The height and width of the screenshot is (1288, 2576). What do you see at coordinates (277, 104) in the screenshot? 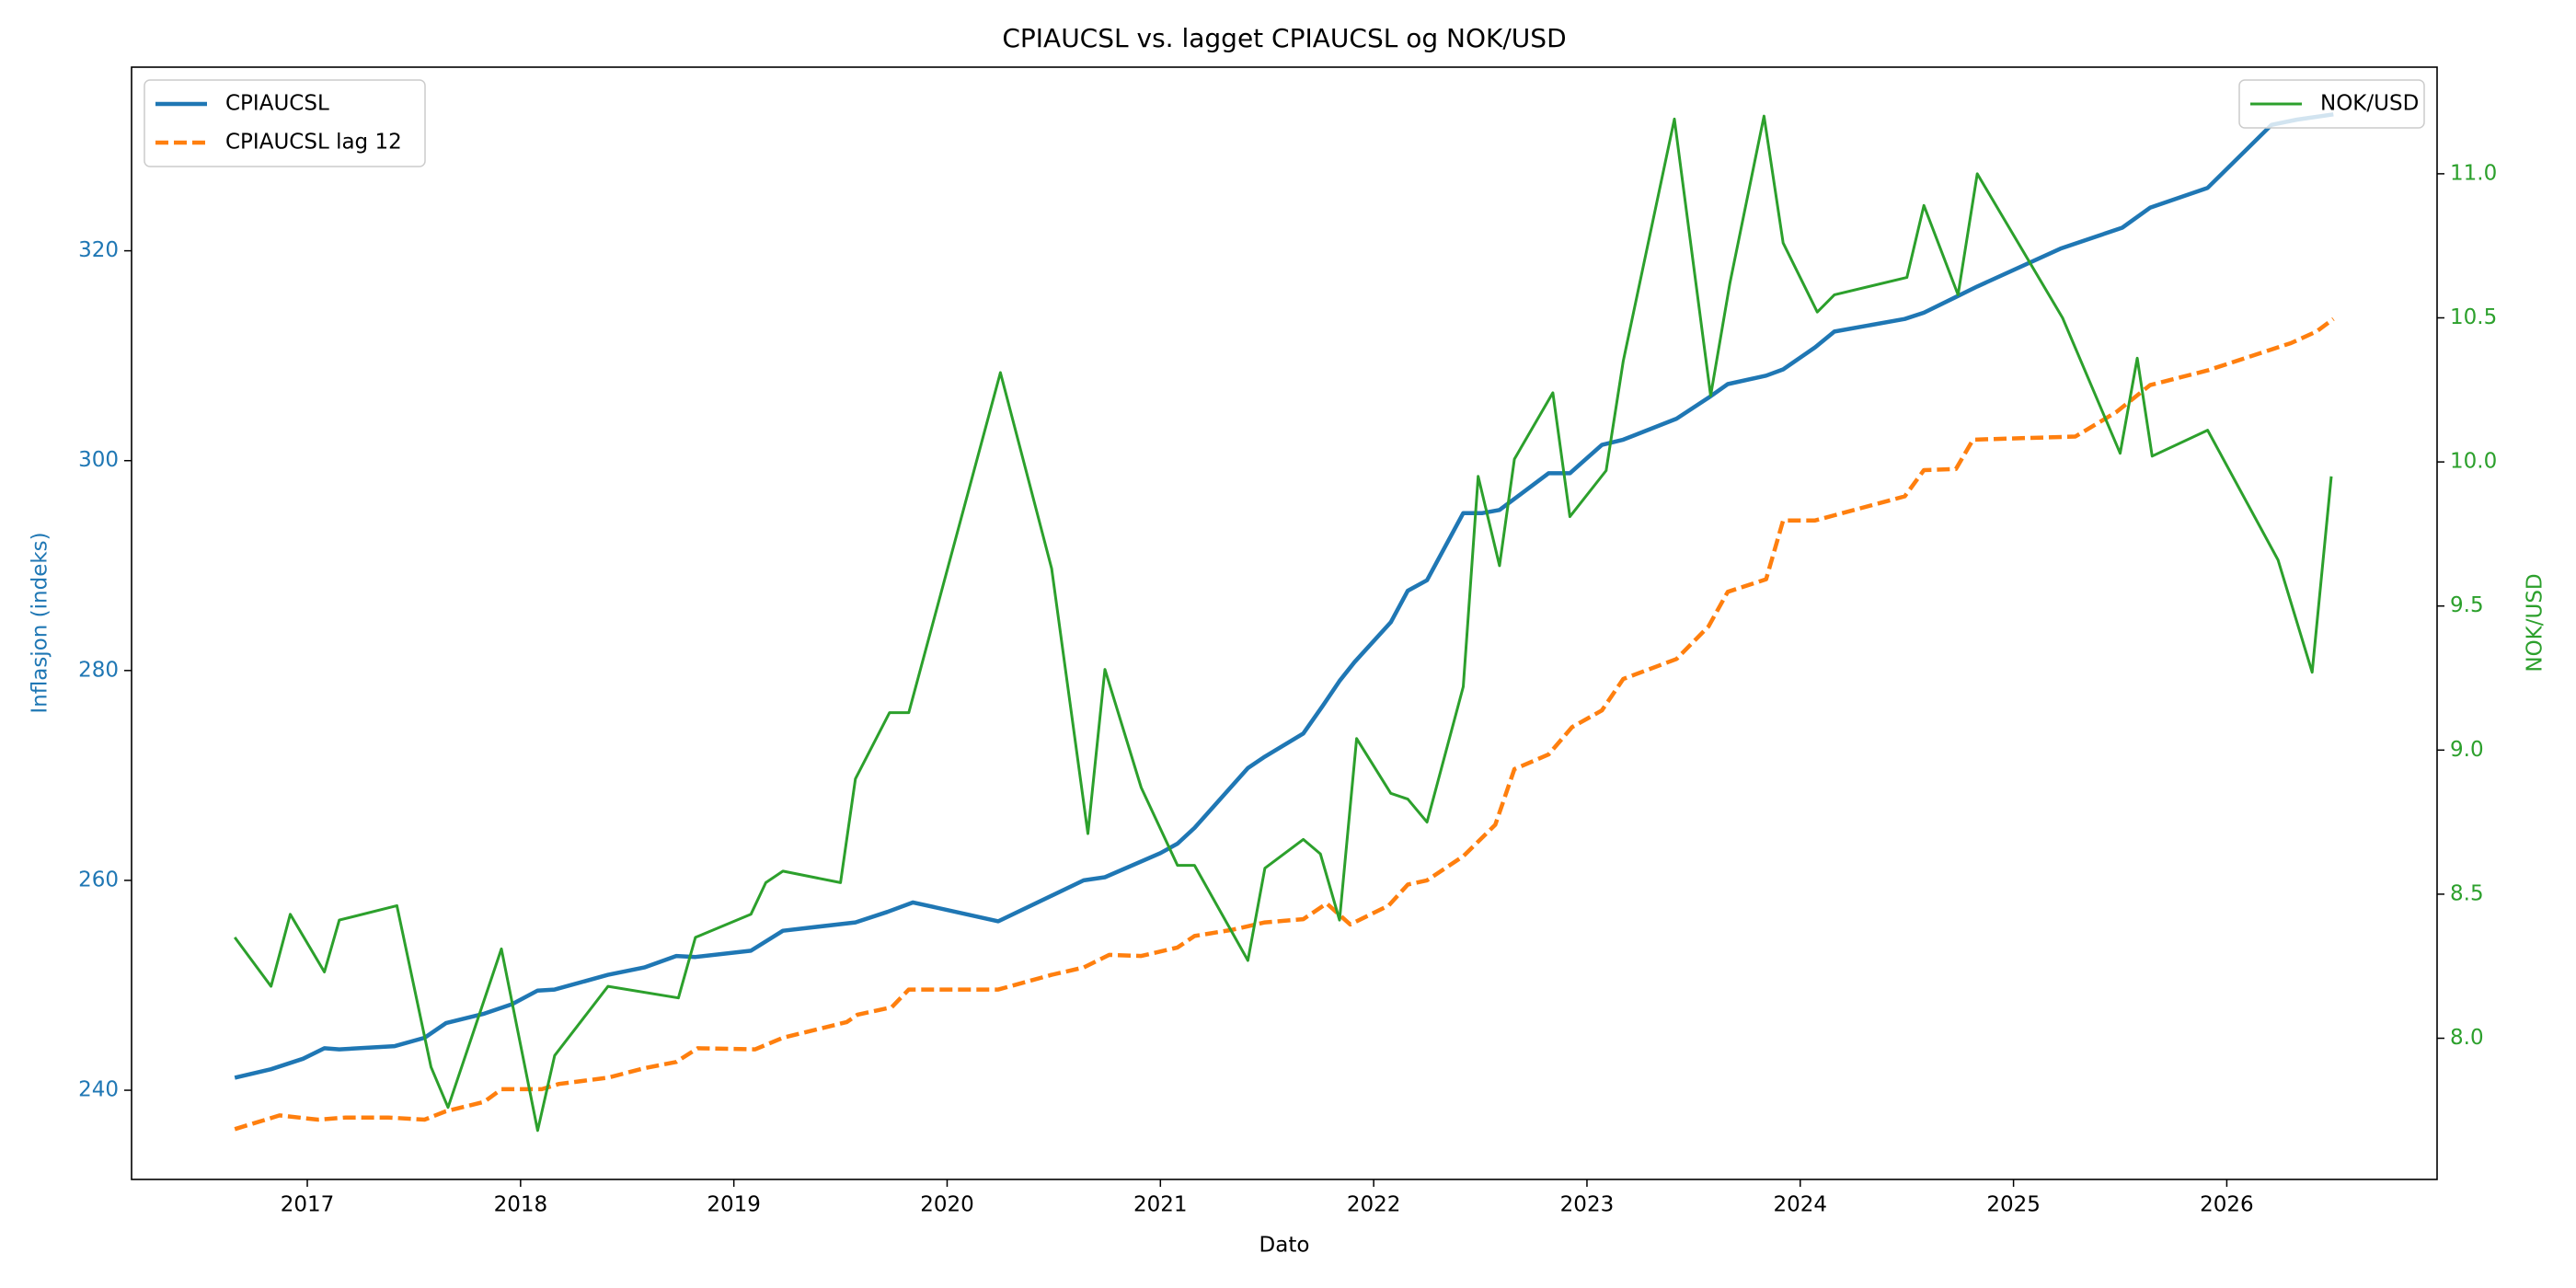
I see `legend-label: CPIAUCSL` at bounding box center [277, 104].